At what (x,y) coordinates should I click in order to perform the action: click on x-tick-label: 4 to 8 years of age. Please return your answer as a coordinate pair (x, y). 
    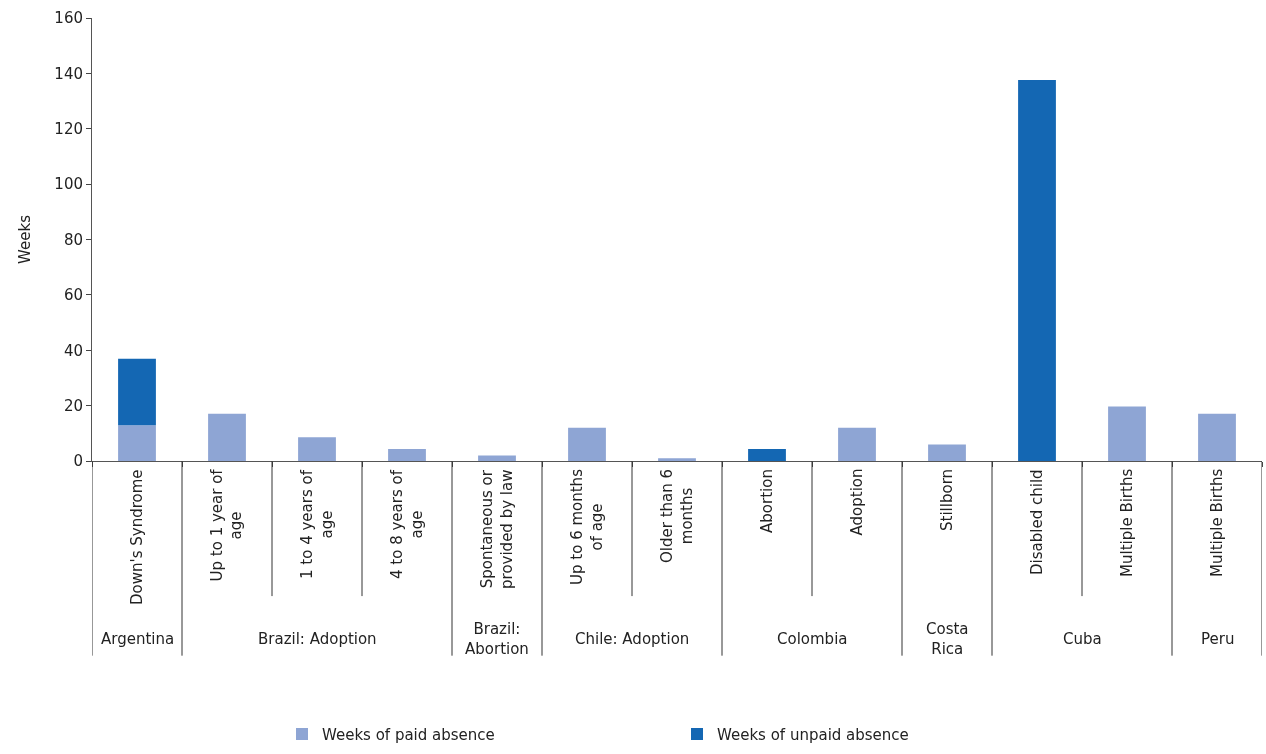
    Looking at the image, I should click on (407, 524).